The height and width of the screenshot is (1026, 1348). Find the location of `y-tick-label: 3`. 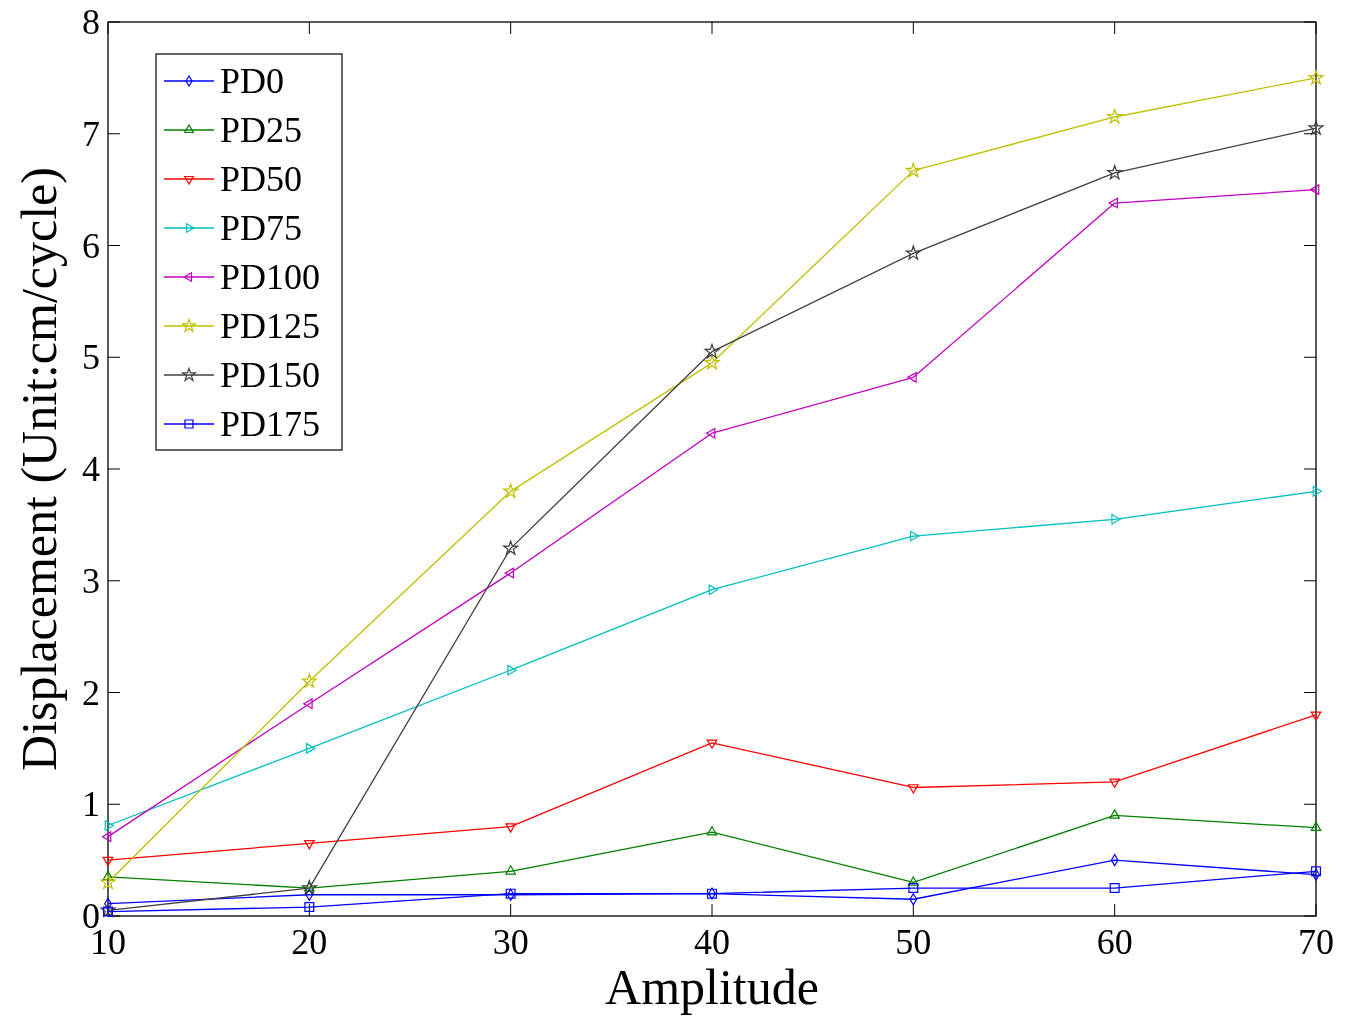

y-tick-label: 3 is located at coordinates (91, 580).